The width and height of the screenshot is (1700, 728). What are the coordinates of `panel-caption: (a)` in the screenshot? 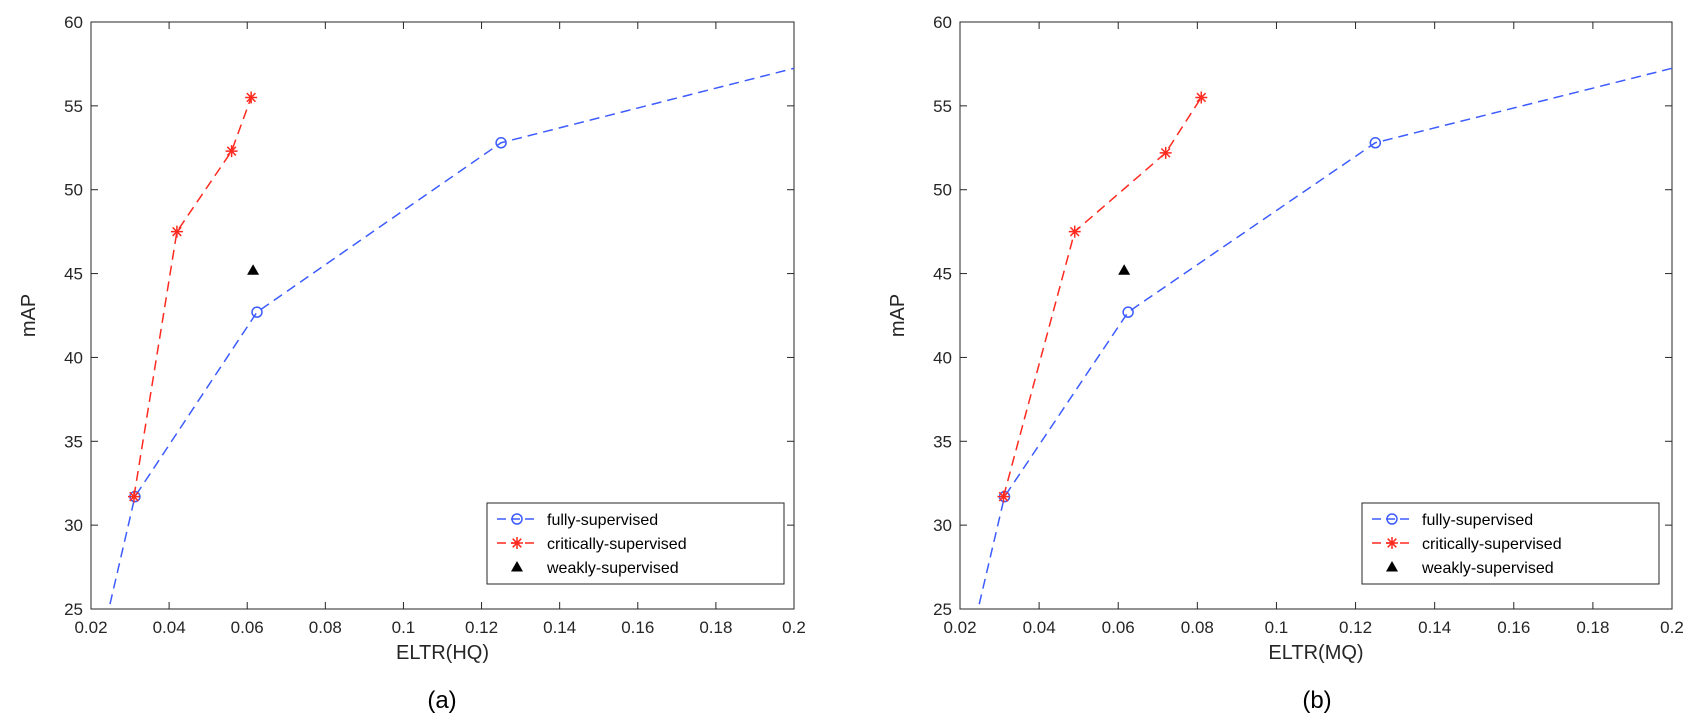 It's located at (441, 700).